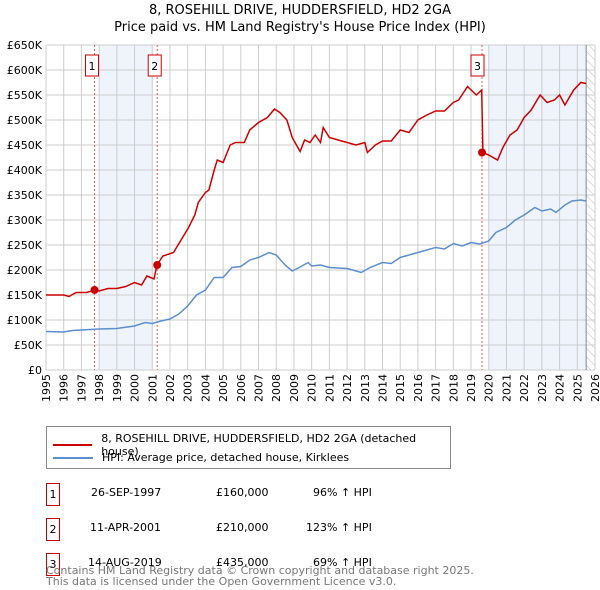 The image size is (600, 590). What do you see at coordinates (46, 388) in the screenshot?
I see `x-tick-label: 1995` at bounding box center [46, 388].